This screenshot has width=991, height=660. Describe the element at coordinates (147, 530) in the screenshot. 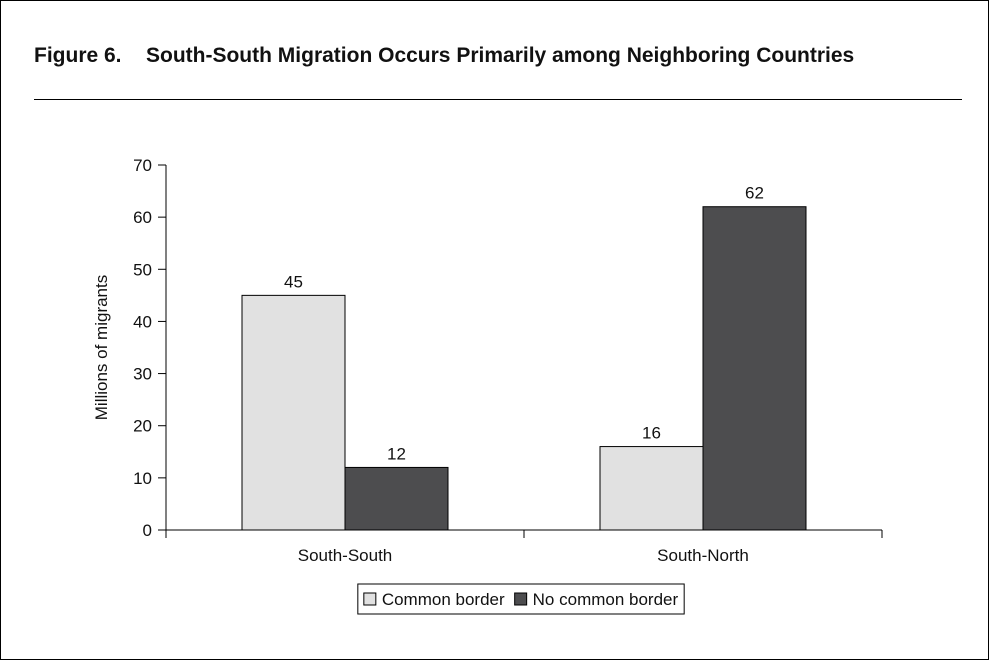

I see `y-tick-label: 0` at that location.